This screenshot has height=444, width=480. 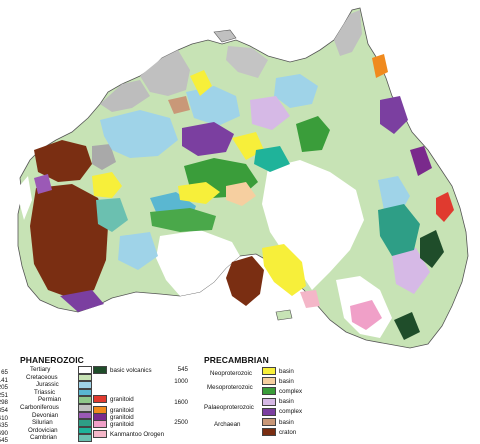 I want to click on region-grey-north, so click(x=165, y=73).